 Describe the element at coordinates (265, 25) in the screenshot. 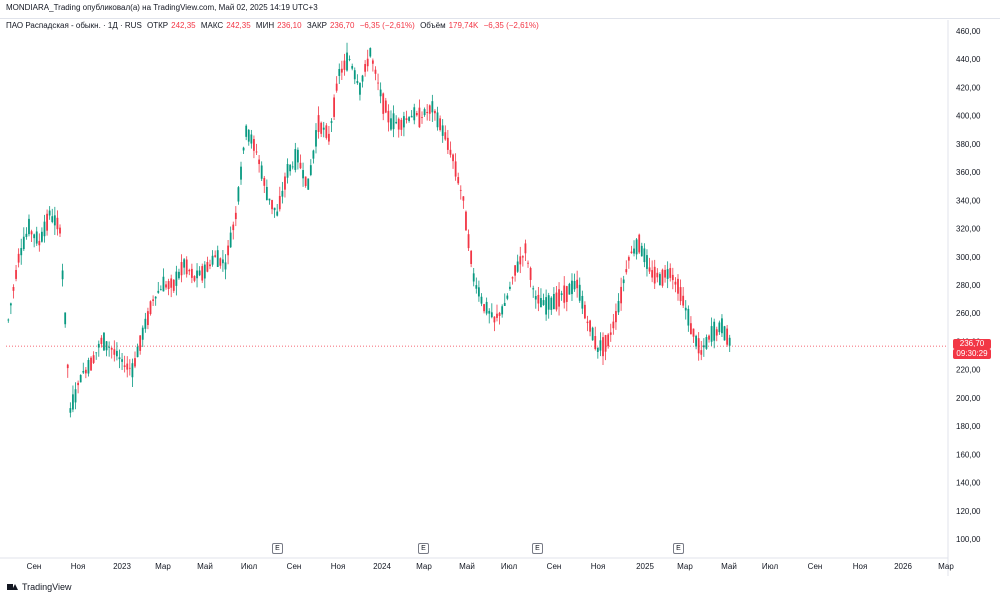

I see `legend-low-label: МИН` at that location.